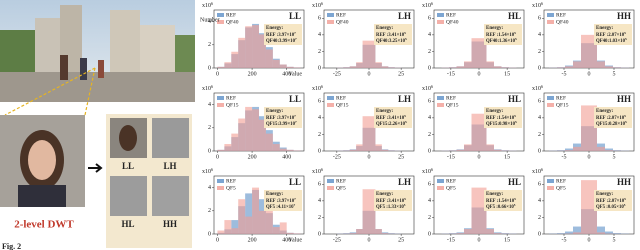 Image resolution: width=640 pixels, height=250 pixels. Describe the element at coordinates (404, 16) in the screenshot. I see `panel-title: LH` at that location.